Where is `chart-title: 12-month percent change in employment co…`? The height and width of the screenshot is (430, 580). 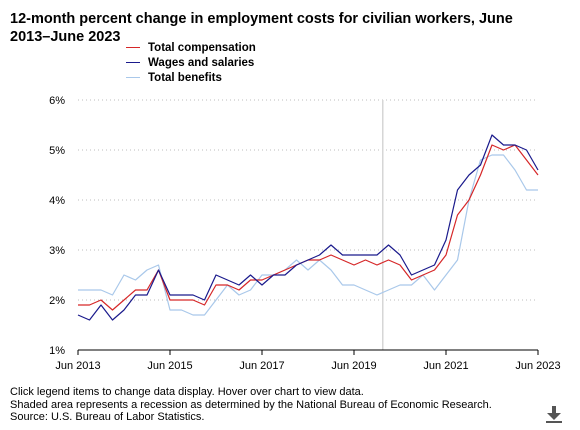 chart-title: 12-month percent change in employment co… is located at coordinates (261, 28).